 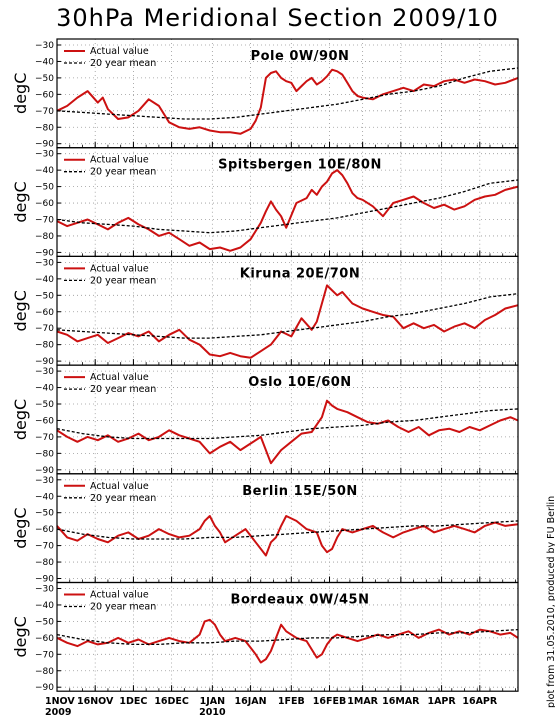 What do you see at coordinates (300, 273) in the screenshot?
I see `panel-title: Kiruna 20E/70N` at bounding box center [300, 273].